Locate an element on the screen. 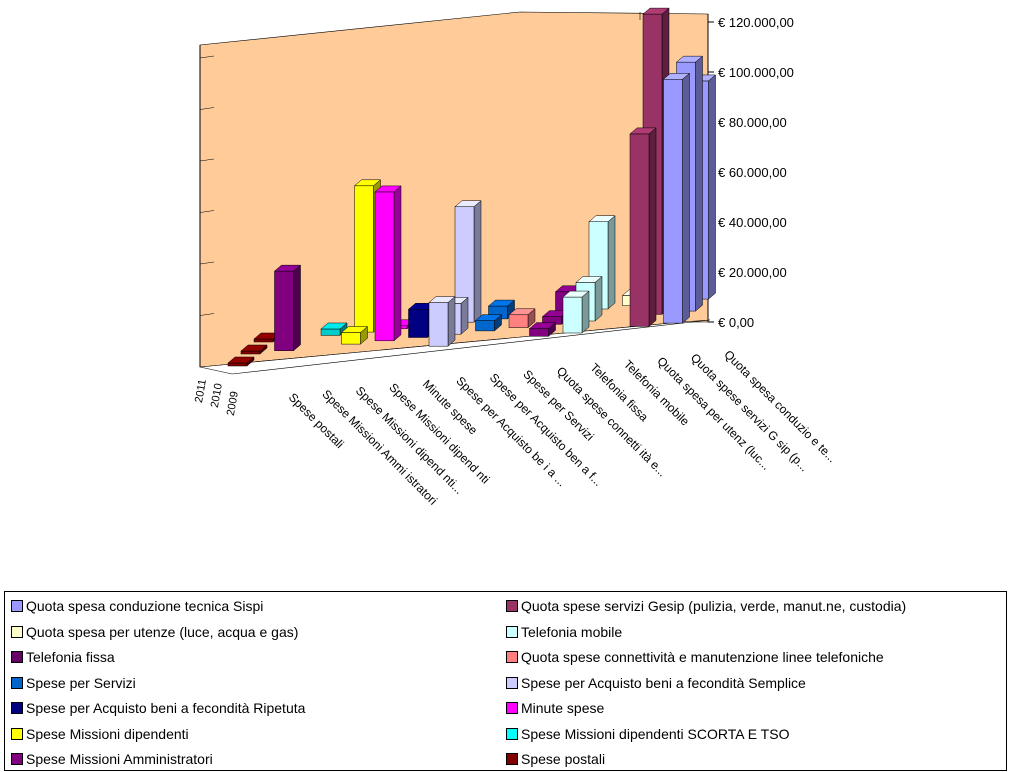 This screenshot has width=1011, height=772. year-label: 2010 is located at coordinates (217, 395).